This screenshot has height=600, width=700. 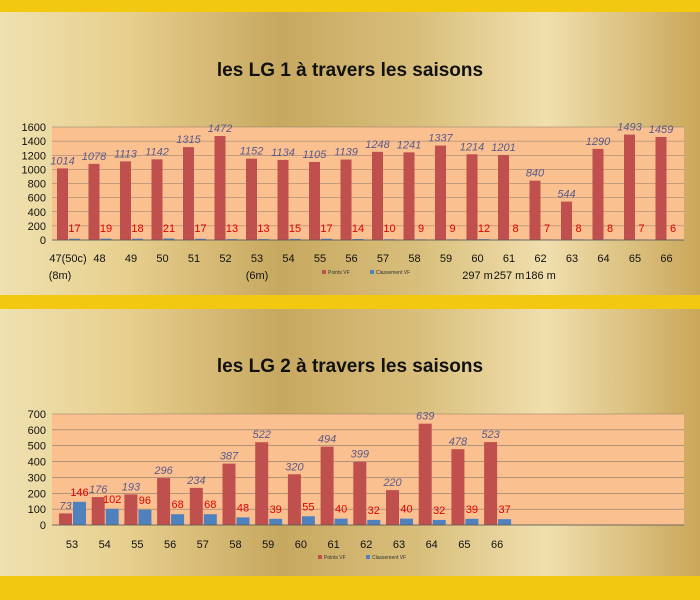 What do you see at coordinates (377, 145) in the screenshot?
I see `lg1-data-label-points: 1248` at bounding box center [377, 145].